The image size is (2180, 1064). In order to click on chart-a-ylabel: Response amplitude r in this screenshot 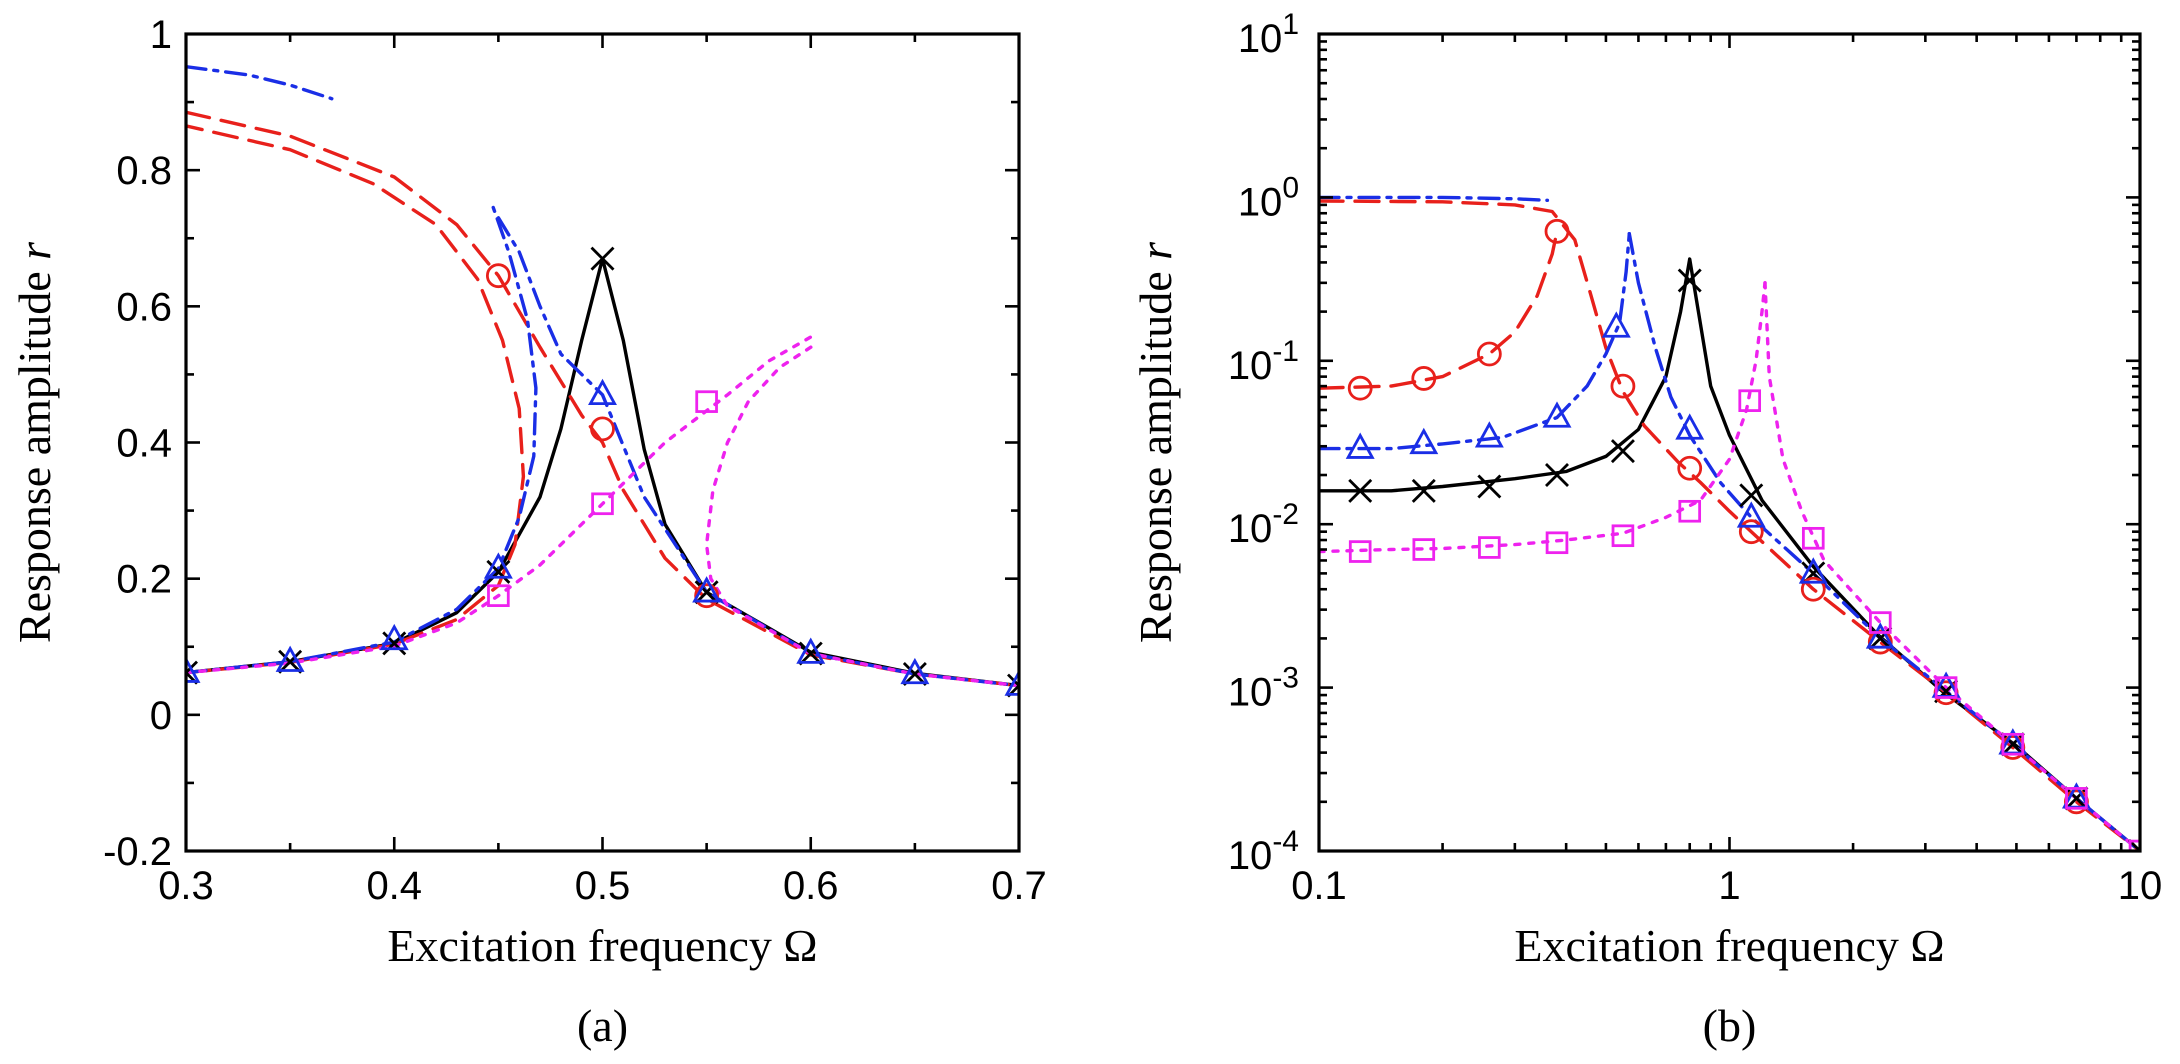, I will do `click(34, 442)`.